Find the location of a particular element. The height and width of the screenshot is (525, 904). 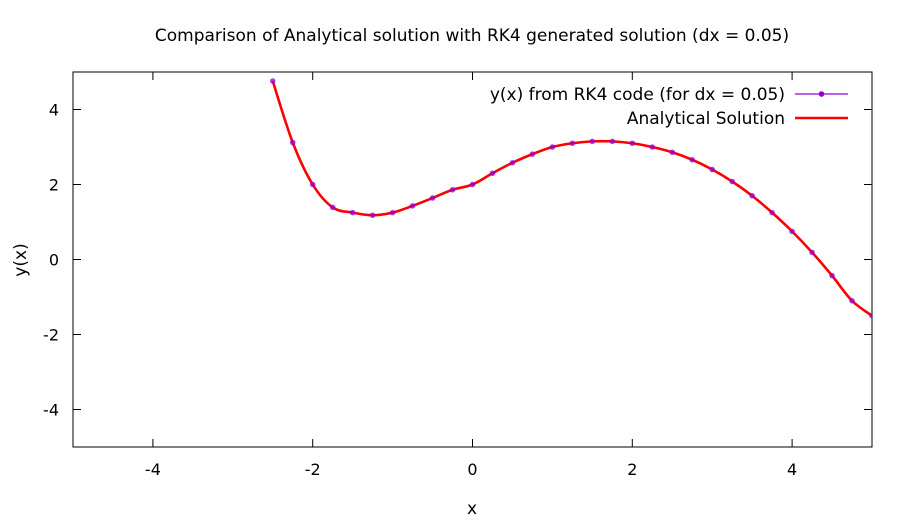

x-tick-label: -2 is located at coordinates (313, 469).